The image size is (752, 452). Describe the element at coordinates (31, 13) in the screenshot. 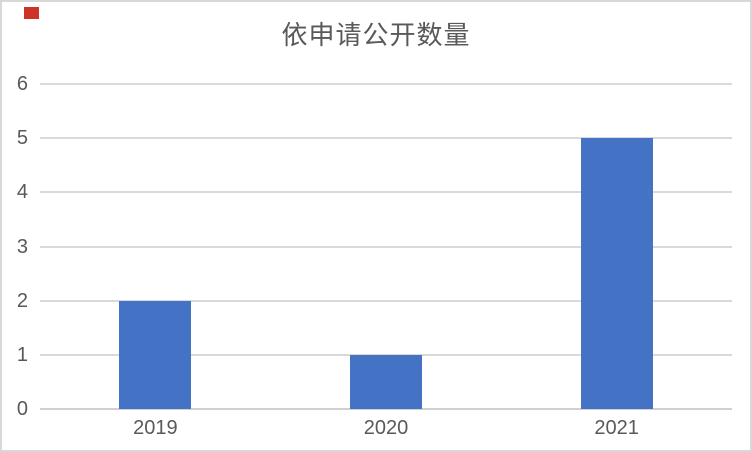

I see `red-marker-icon` at that location.